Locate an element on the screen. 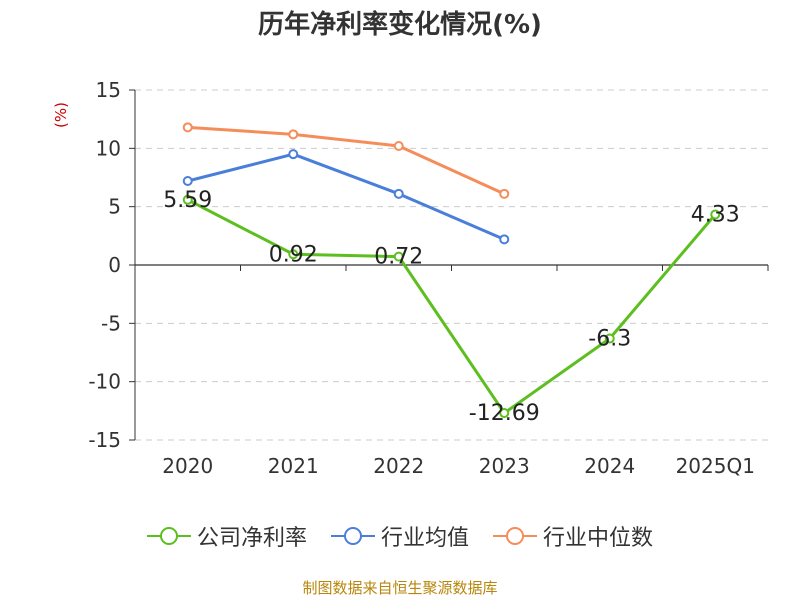 Image resolution: width=800 pixels, height=600 pixels. data-label: 0.72 is located at coordinates (398, 257).